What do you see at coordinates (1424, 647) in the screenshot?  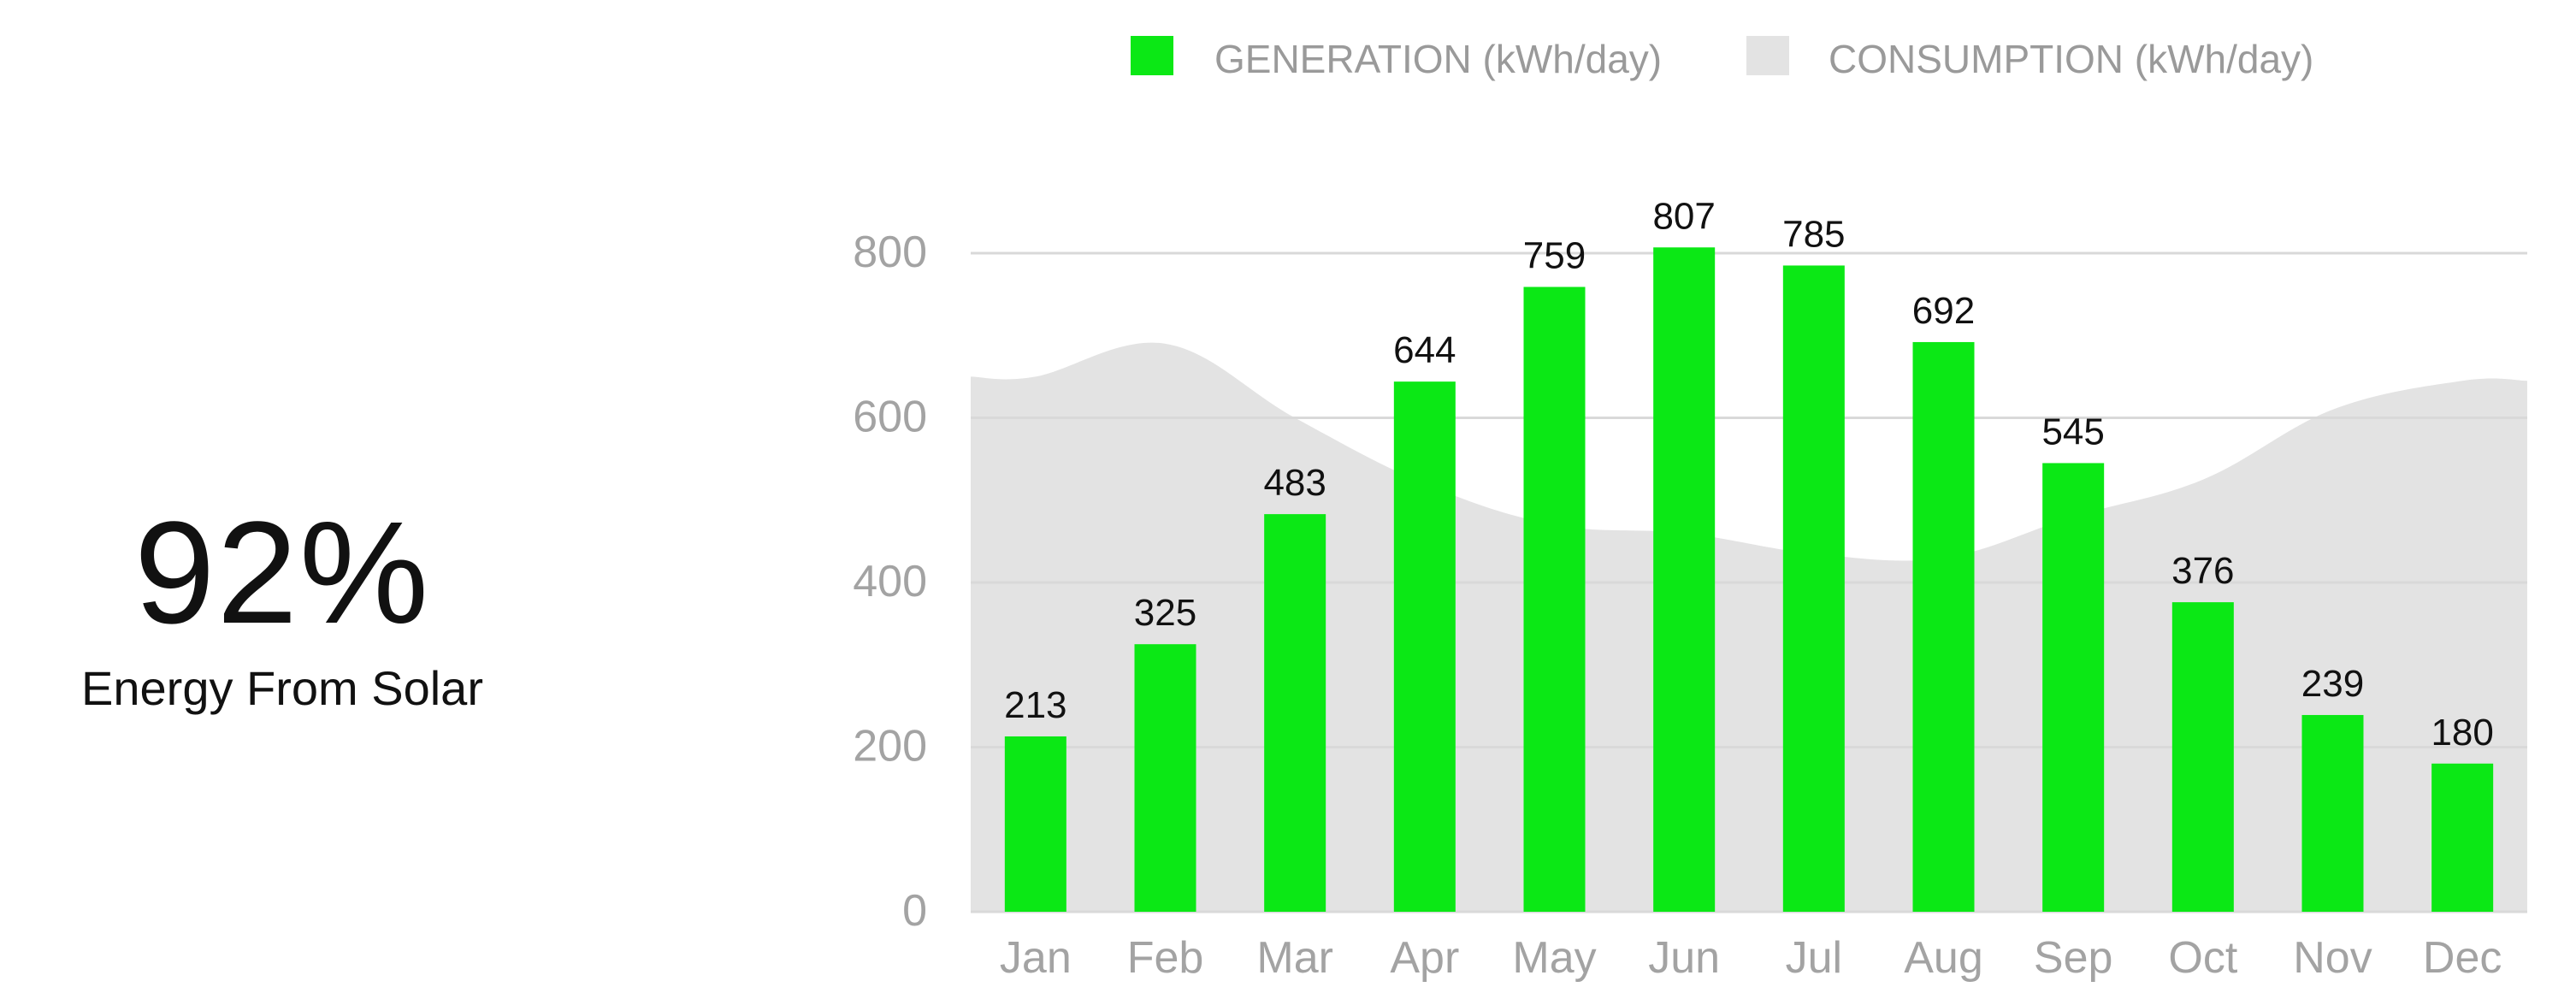 I see `bar-apr` at bounding box center [1424, 647].